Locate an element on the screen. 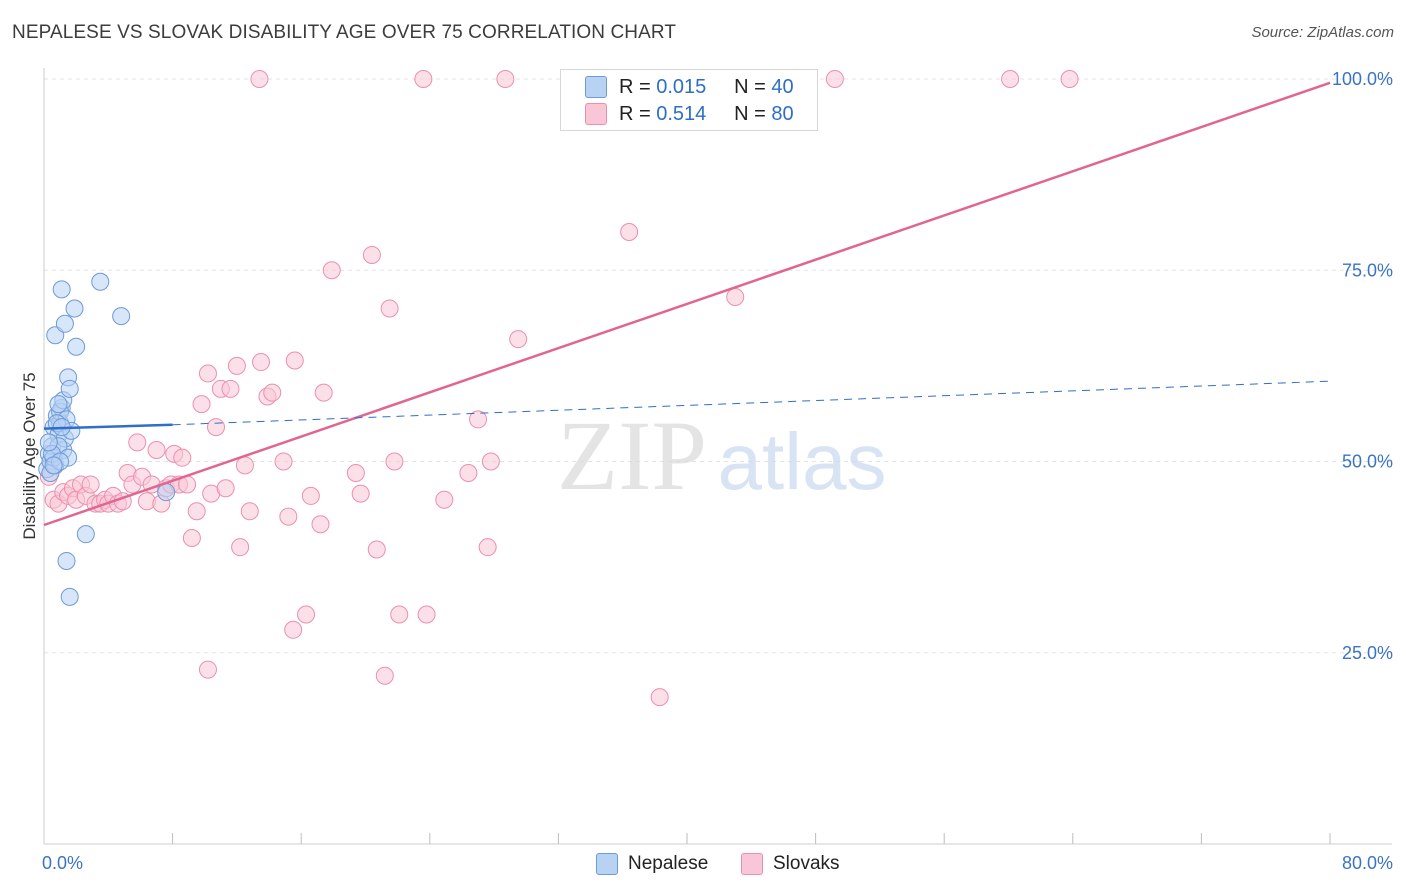 The image size is (1406, 892). nepalese-trendline is located at coordinates (108, 426).